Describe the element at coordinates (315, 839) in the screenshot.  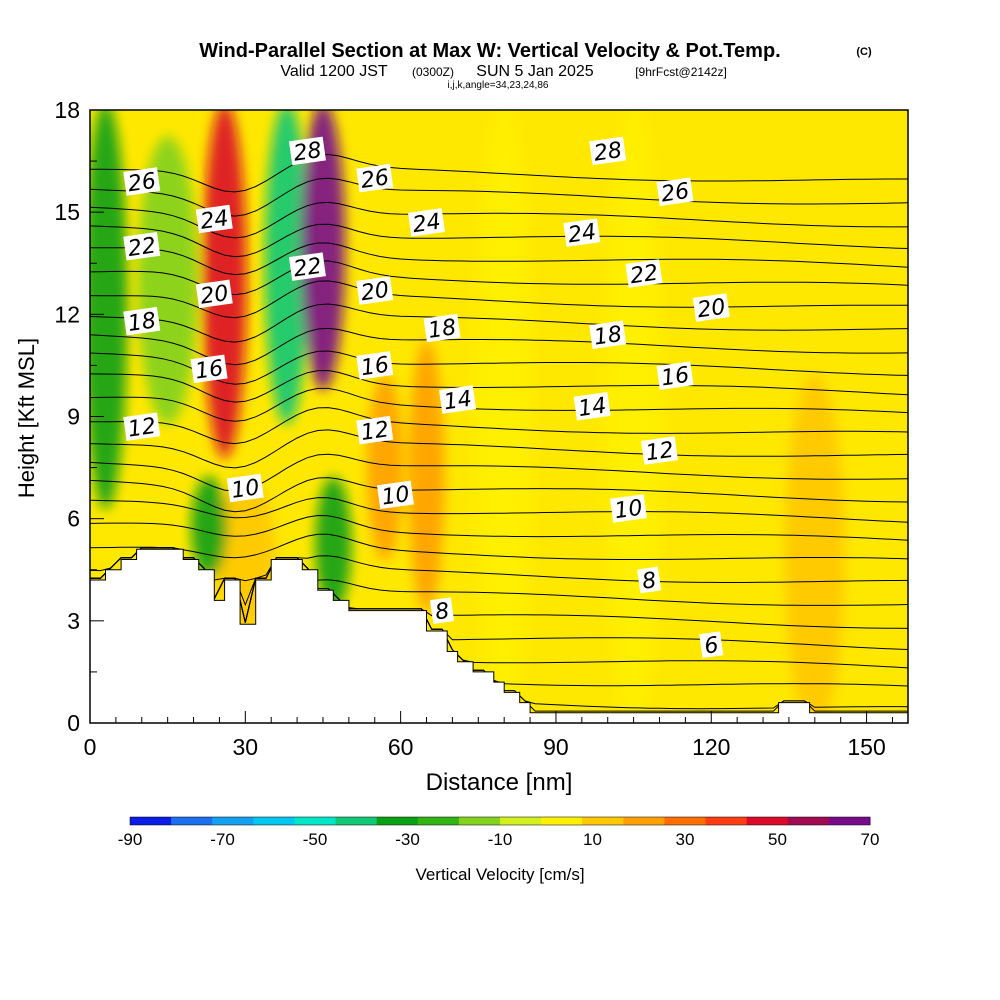
I see `colorbar-tick-label: -50` at that location.